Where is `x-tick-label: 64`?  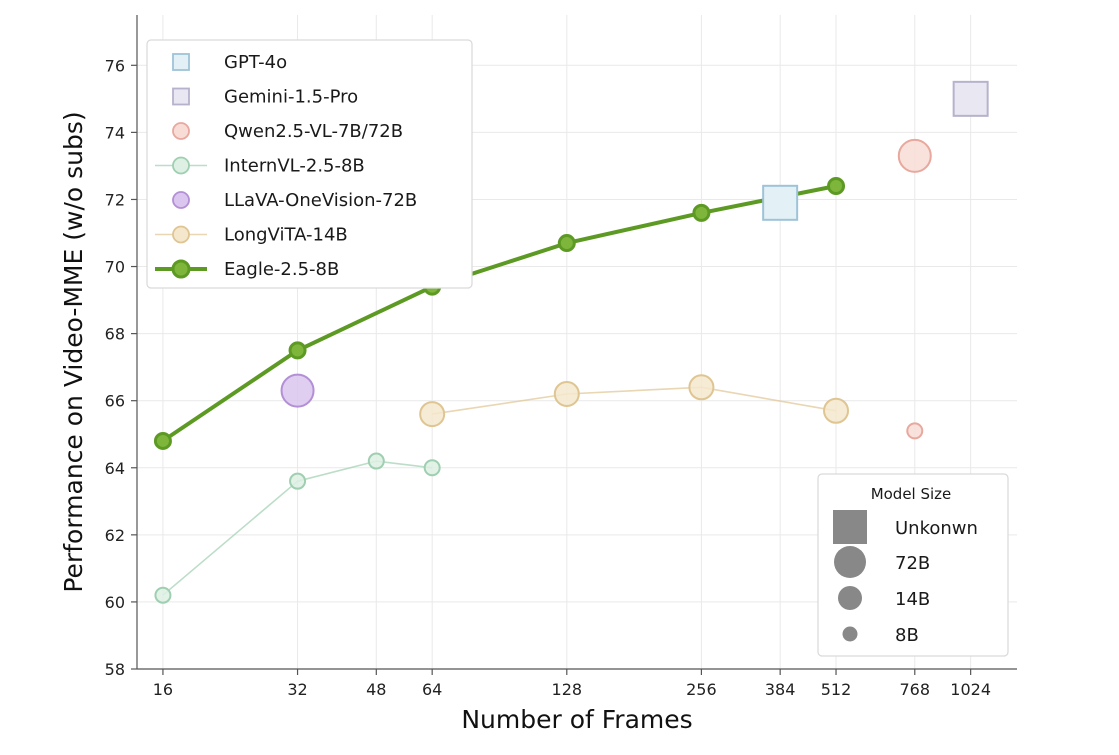 x-tick-label: 64 is located at coordinates (432, 689).